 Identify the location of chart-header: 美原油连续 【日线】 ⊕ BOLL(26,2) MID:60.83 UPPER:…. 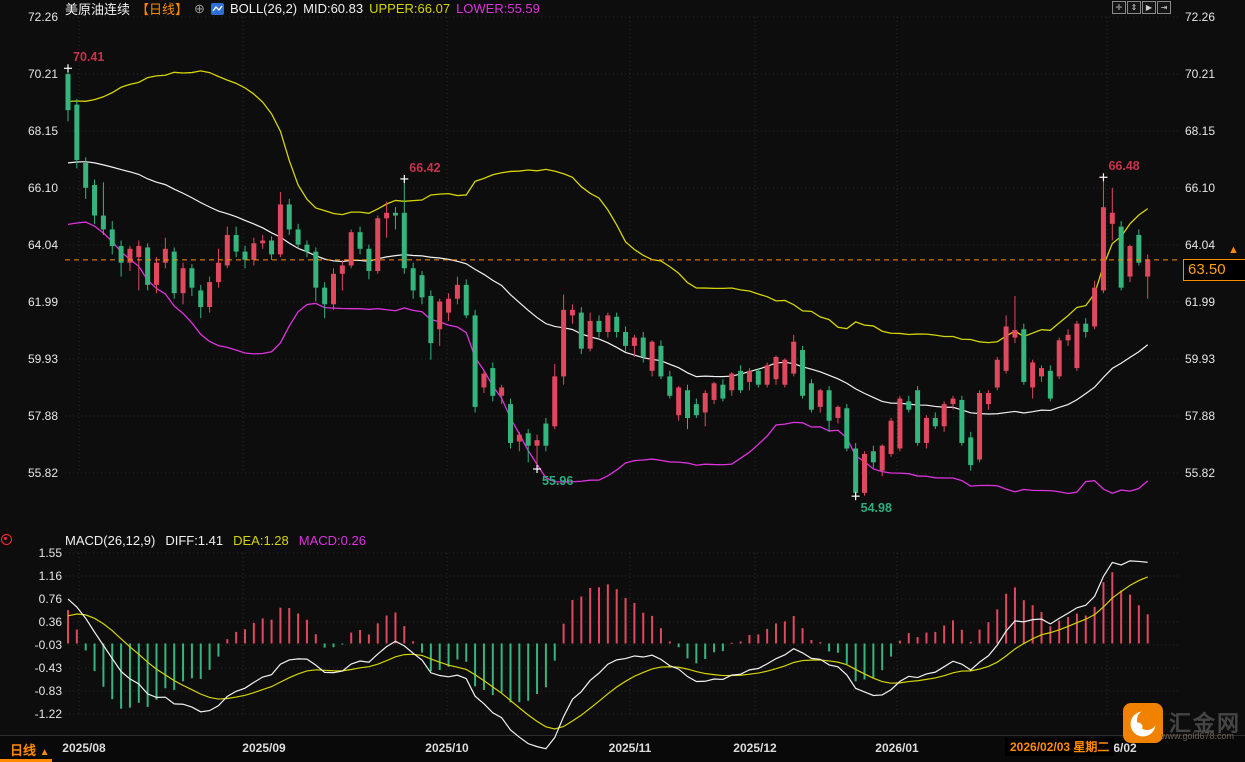
(302, 9).